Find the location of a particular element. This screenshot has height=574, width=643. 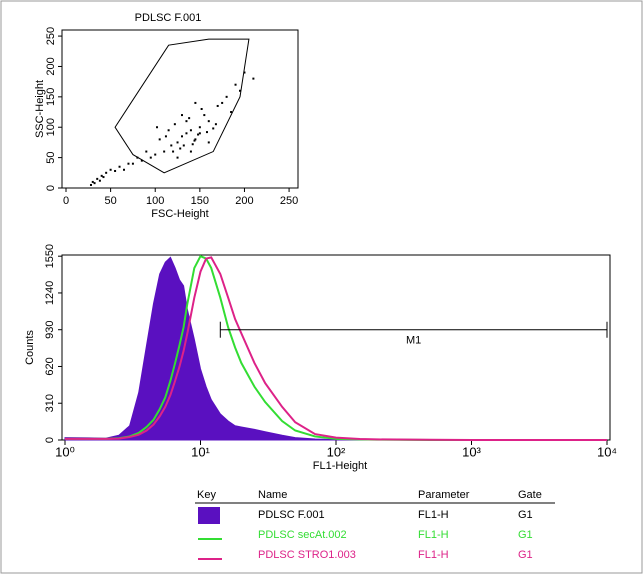

legend-name: PDLSC secAt.002 is located at coordinates (302, 535).